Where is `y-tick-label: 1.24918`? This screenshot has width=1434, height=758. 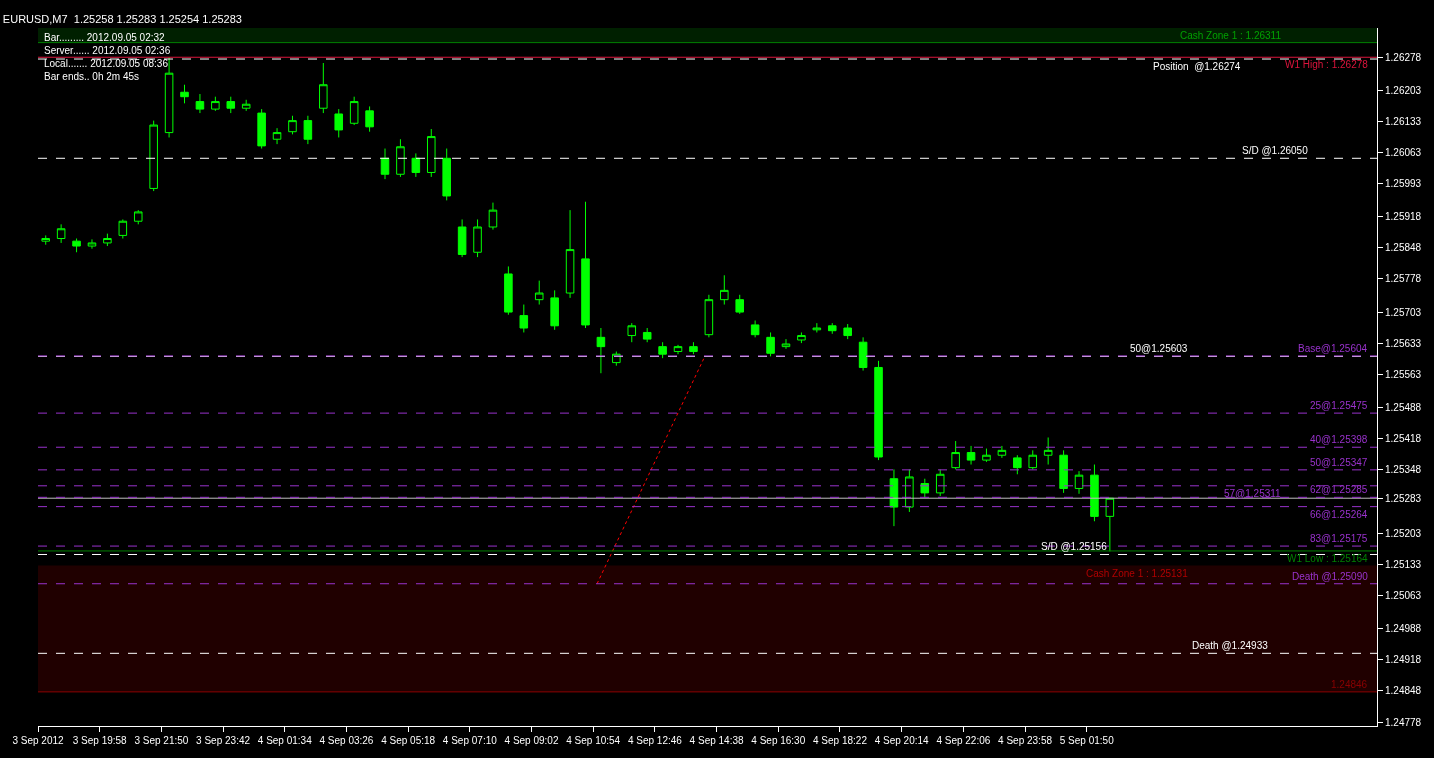
y-tick-label: 1.24918 is located at coordinates (1403, 660).